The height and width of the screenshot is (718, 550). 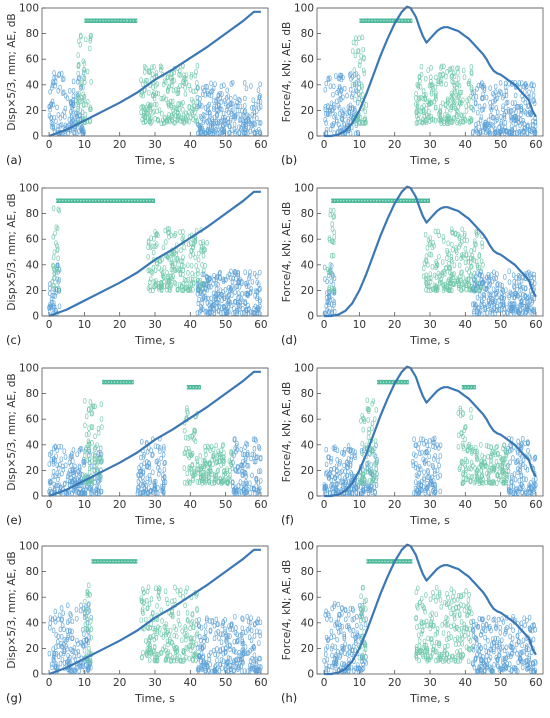 I want to click on x-axis-label: Time, s, so click(x=154, y=160).